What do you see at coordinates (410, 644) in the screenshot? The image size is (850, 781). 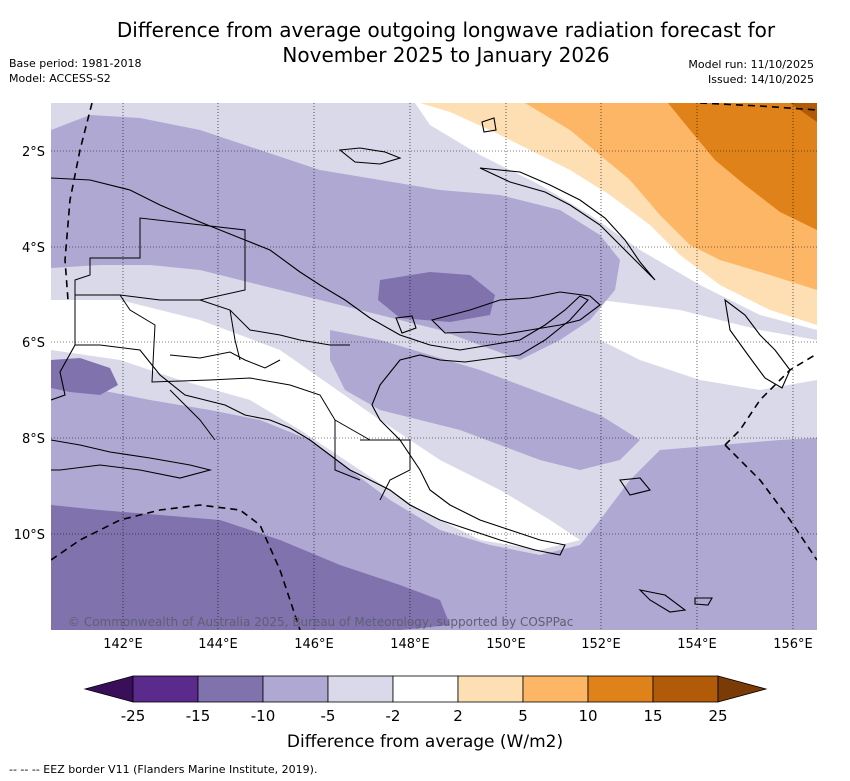 I see `lon-label-148e: 148°E` at bounding box center [410, 644].